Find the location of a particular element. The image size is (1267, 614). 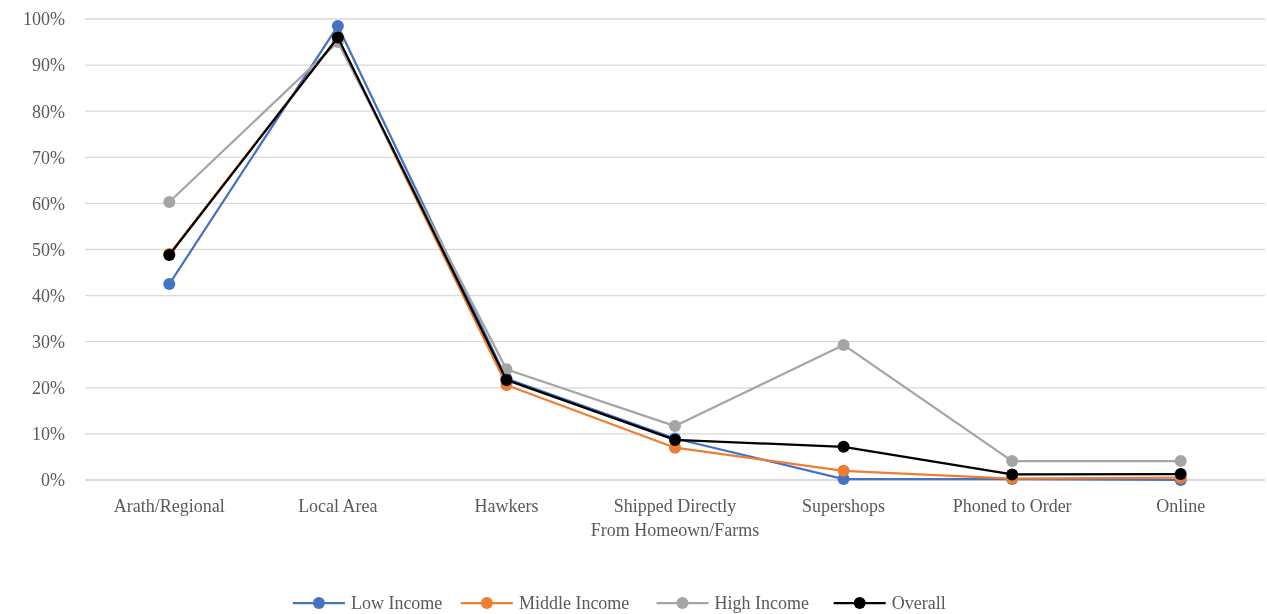

y-tick-label: 60% is located at coordinates (48, 203).